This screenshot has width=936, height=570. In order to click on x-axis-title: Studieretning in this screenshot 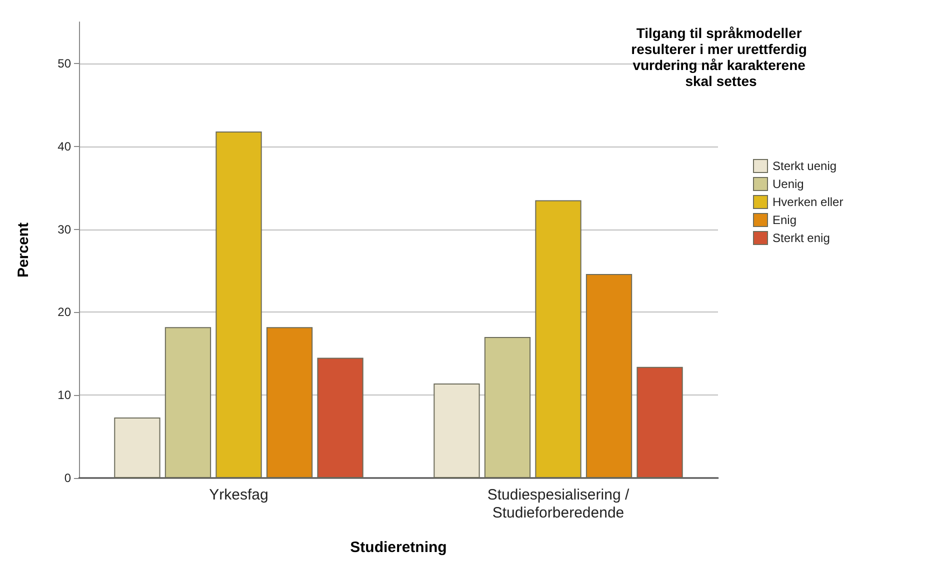, I will do `click(398, 547)`.